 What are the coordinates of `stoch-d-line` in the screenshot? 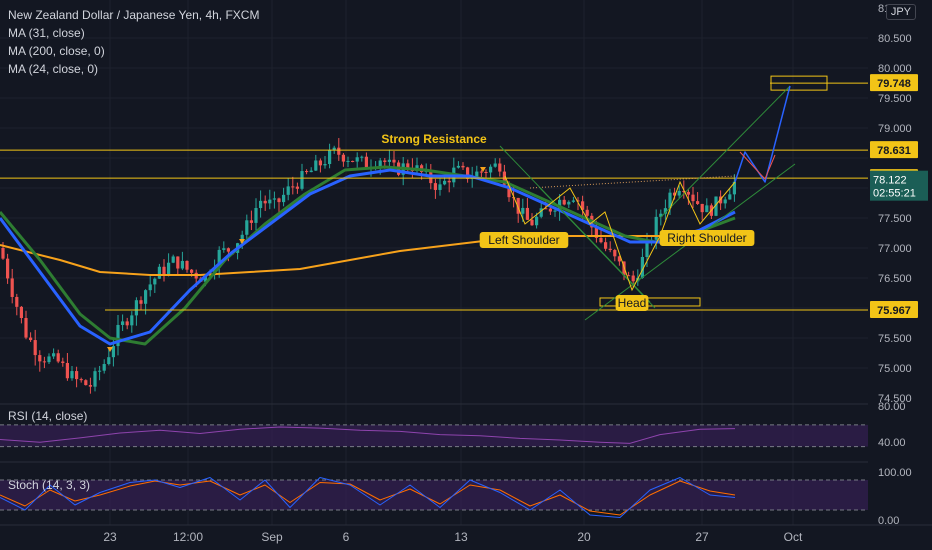 It's located at (368, 498).